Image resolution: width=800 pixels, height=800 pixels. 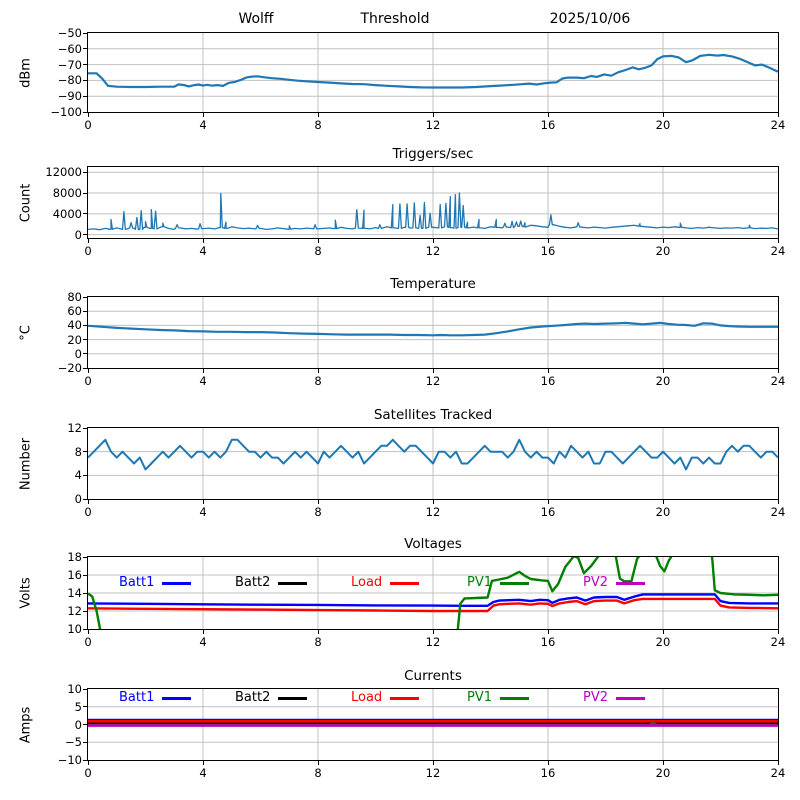 What do you see at coordinates (395, 19) in the screenshot?
I see `header-threshold-label: Threshold` at bounding box center [395, 19].